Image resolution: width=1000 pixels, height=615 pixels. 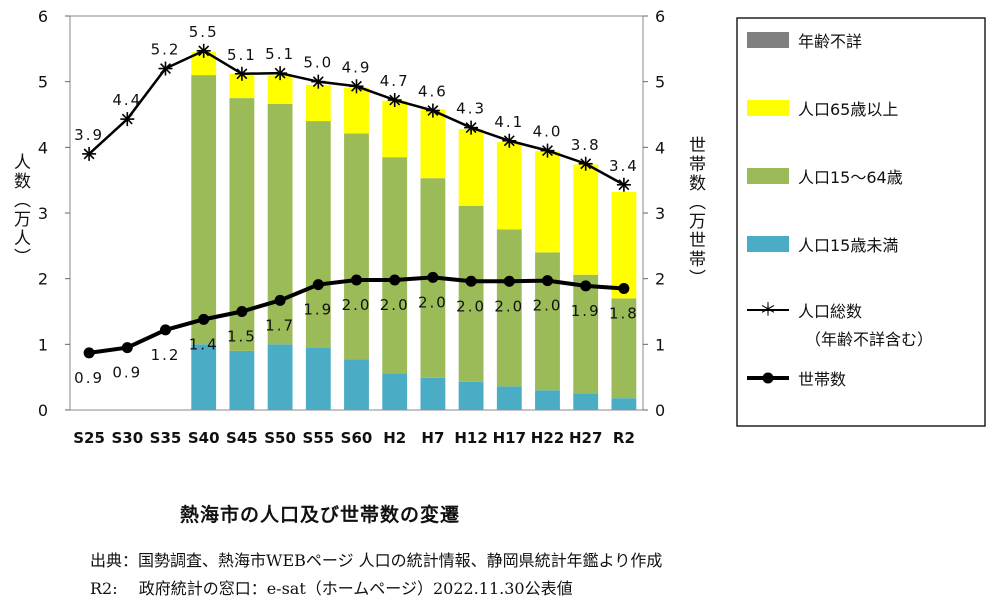 I want to click on total-population-label: 3.4, so click(x=624, y=166).